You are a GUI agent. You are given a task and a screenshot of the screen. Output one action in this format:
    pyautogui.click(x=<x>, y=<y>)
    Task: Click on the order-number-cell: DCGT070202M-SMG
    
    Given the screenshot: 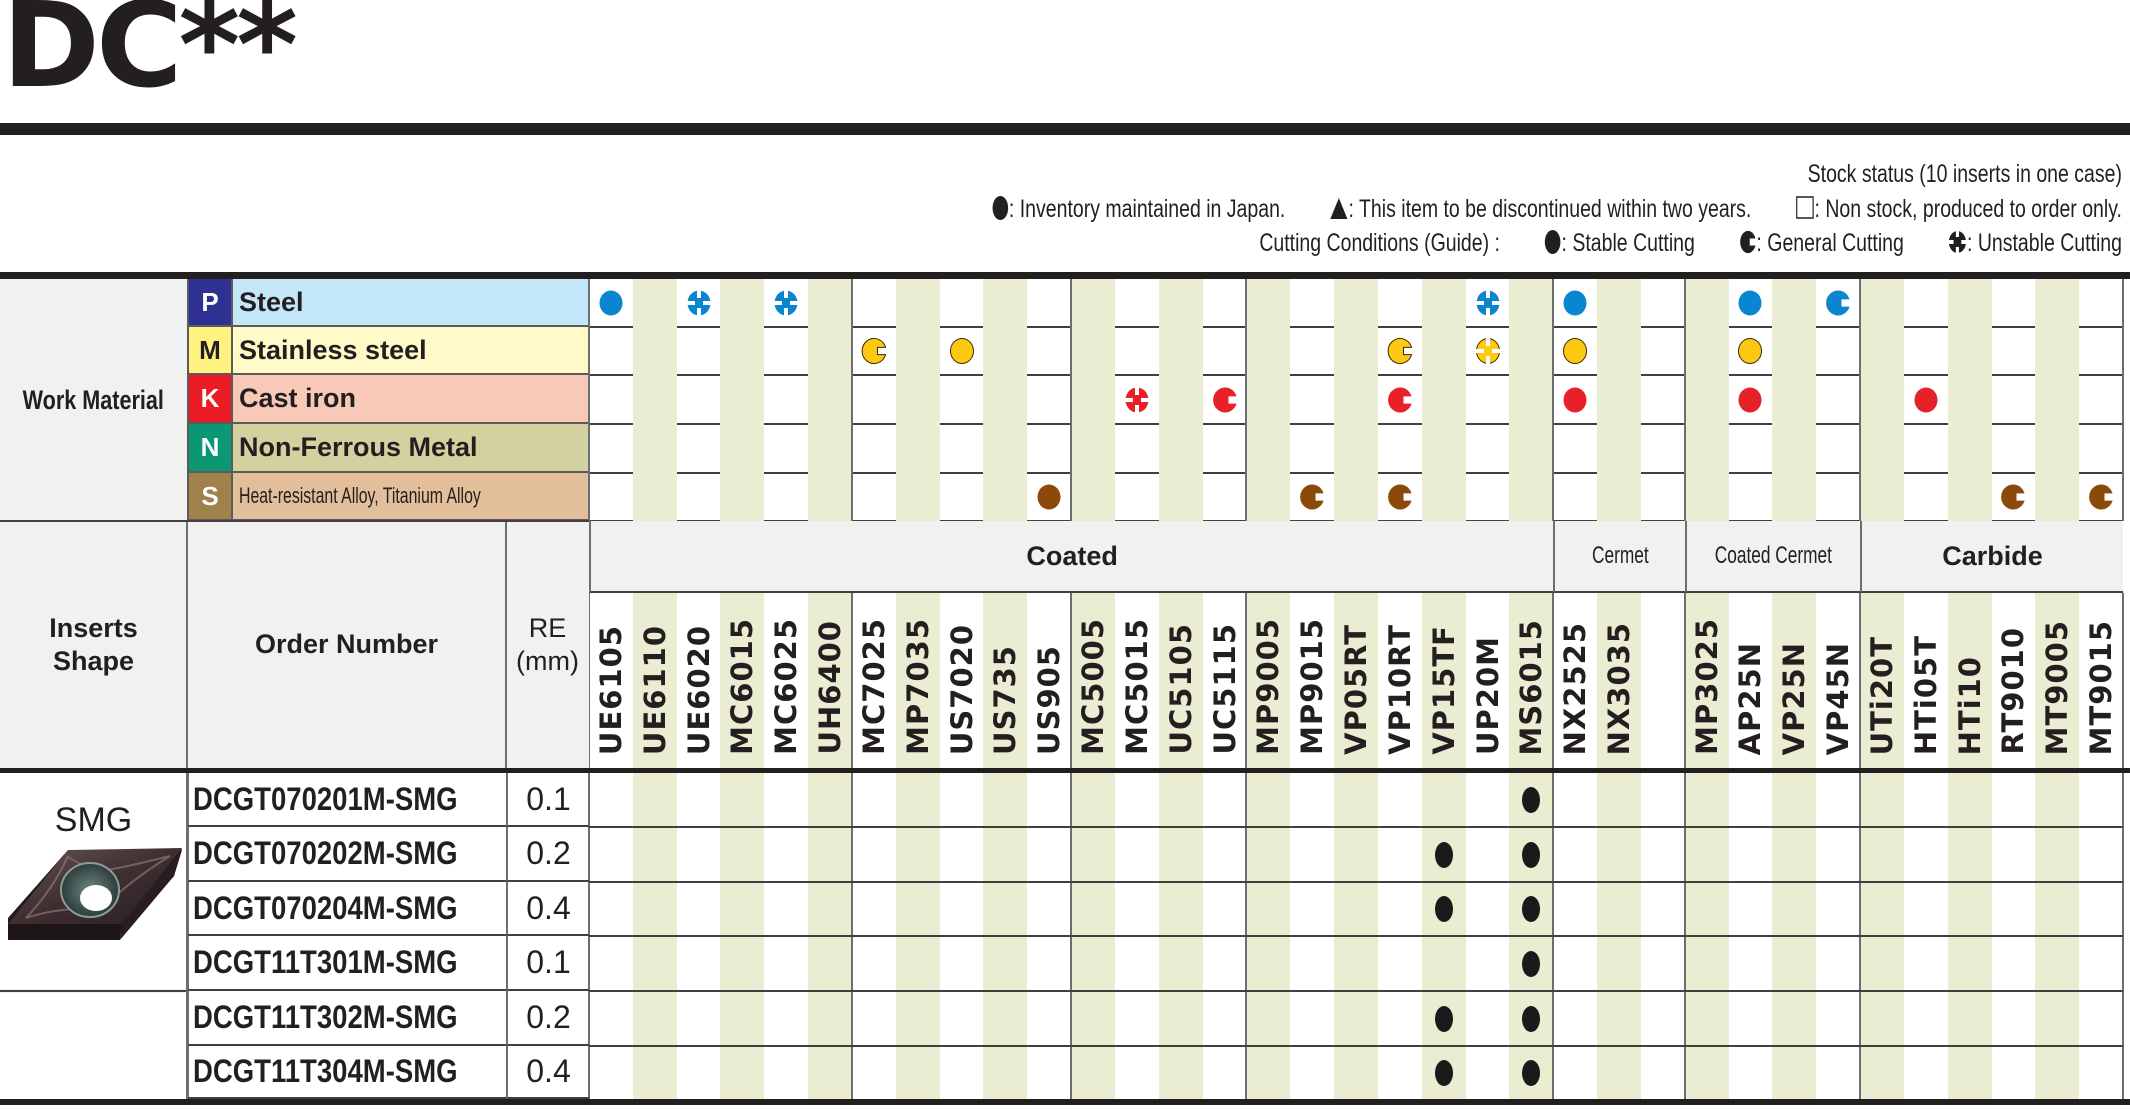 What is the action you would take?
    pyautogui.click(x=346, y=854)
    